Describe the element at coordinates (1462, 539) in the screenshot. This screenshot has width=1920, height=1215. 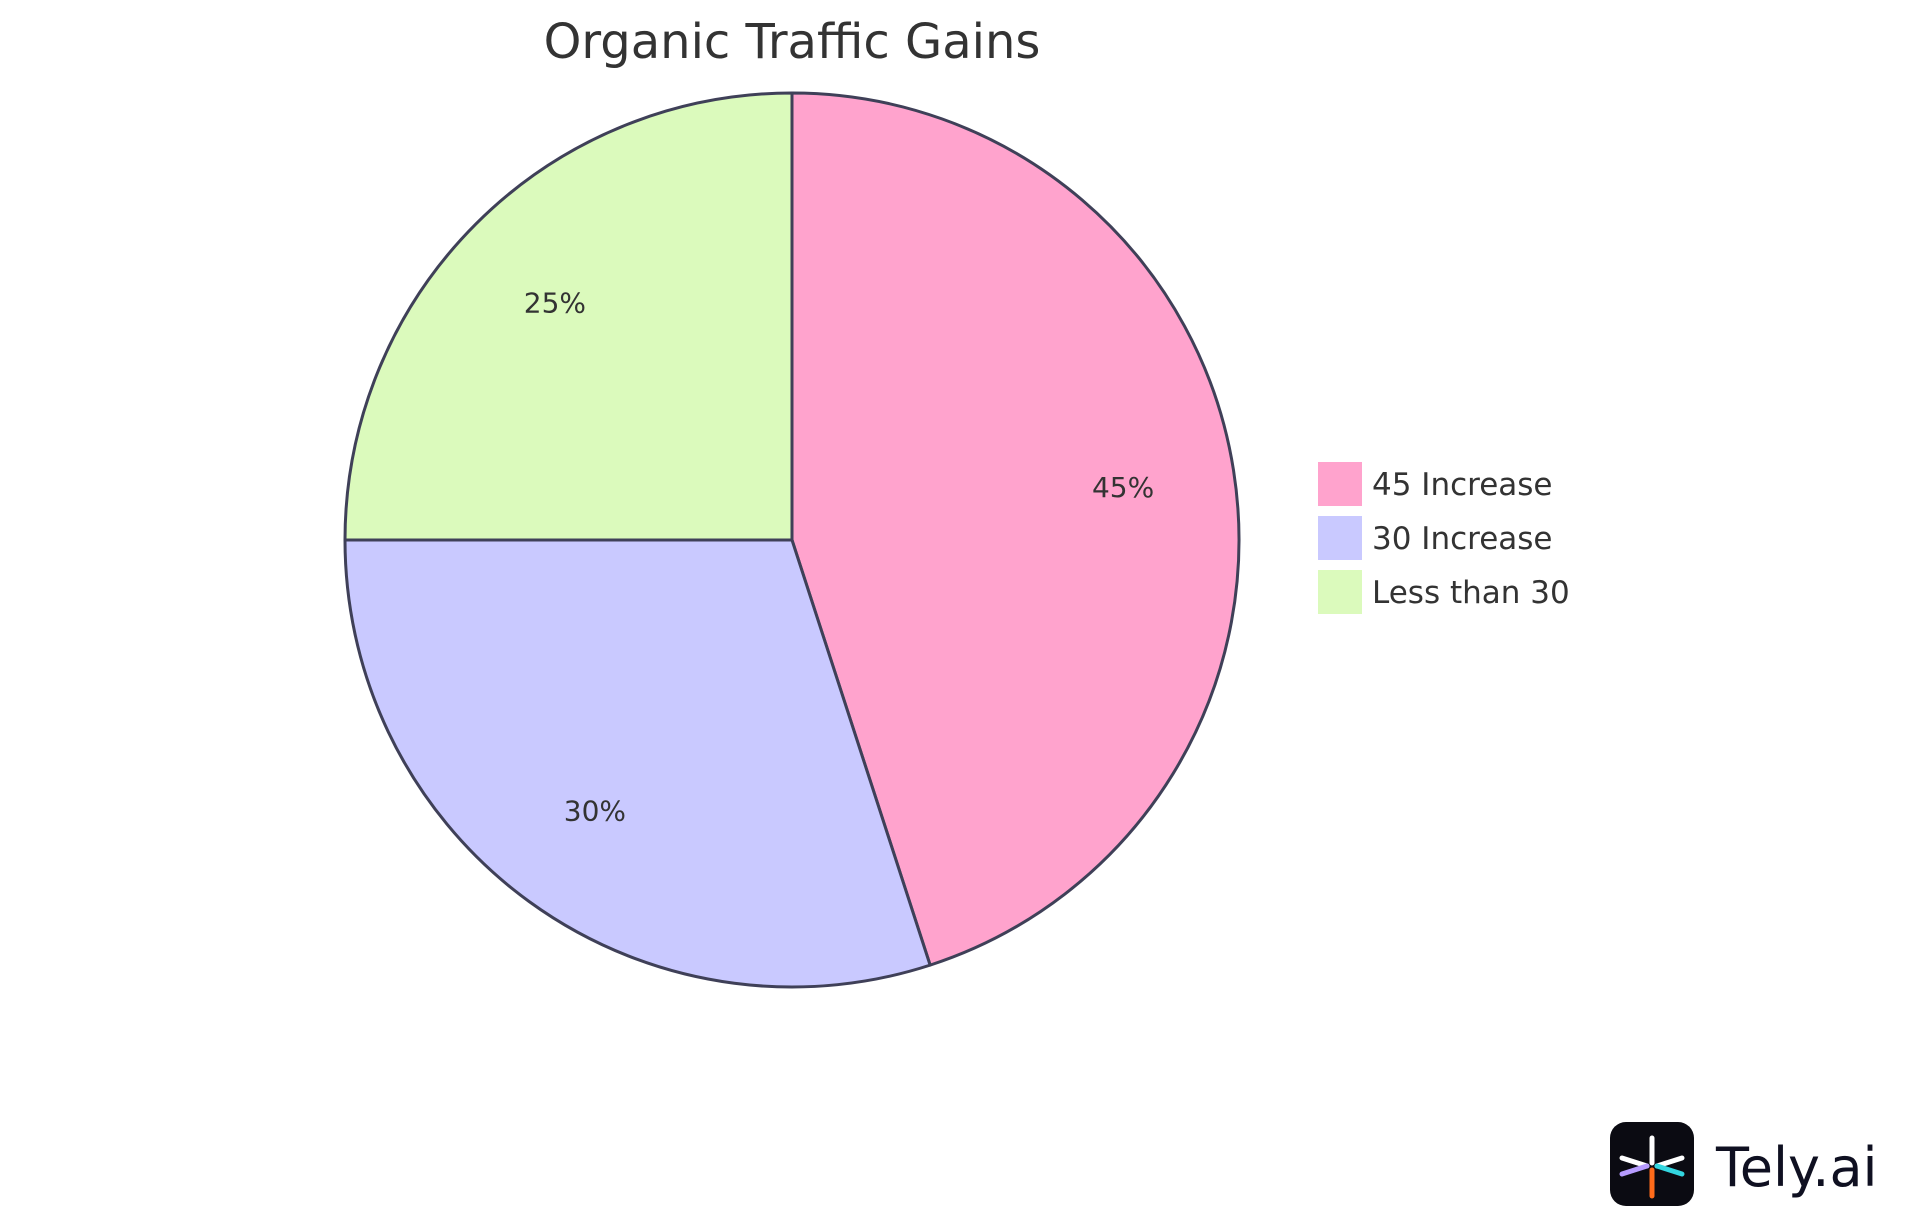
I see `legend-label-2: 30 Increase` at that location.